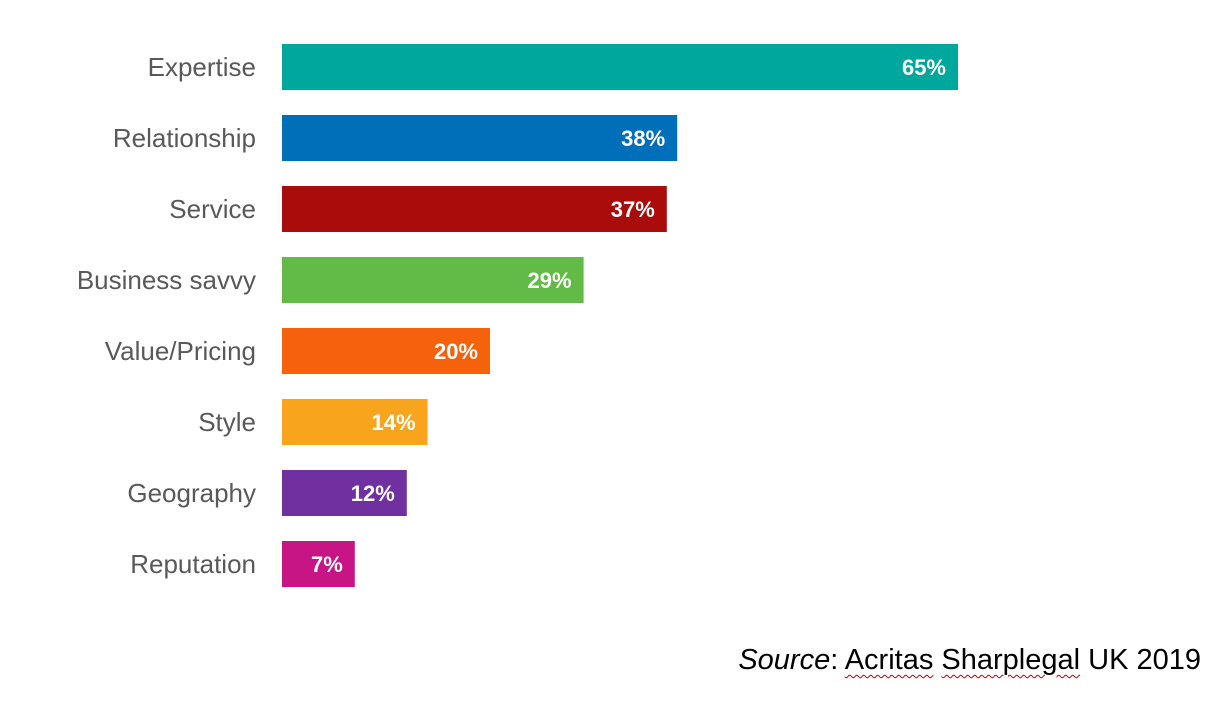 This screenshot has height=701, width=1211. Describe the element at coordinates (373, 493) in the screenshot. I see `value-label-geography: 12%` at that location.